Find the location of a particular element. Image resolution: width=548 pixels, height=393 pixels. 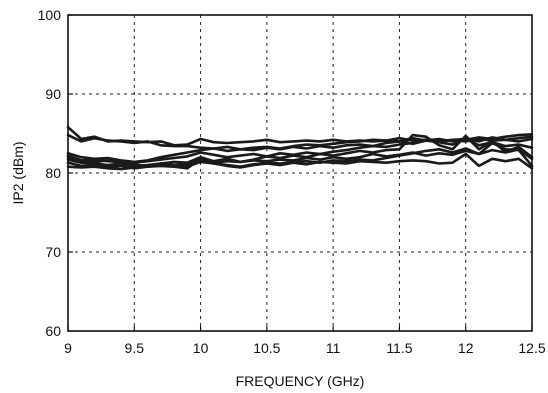

y-tick-label-0: 60 is located at coordinates (53, 331).